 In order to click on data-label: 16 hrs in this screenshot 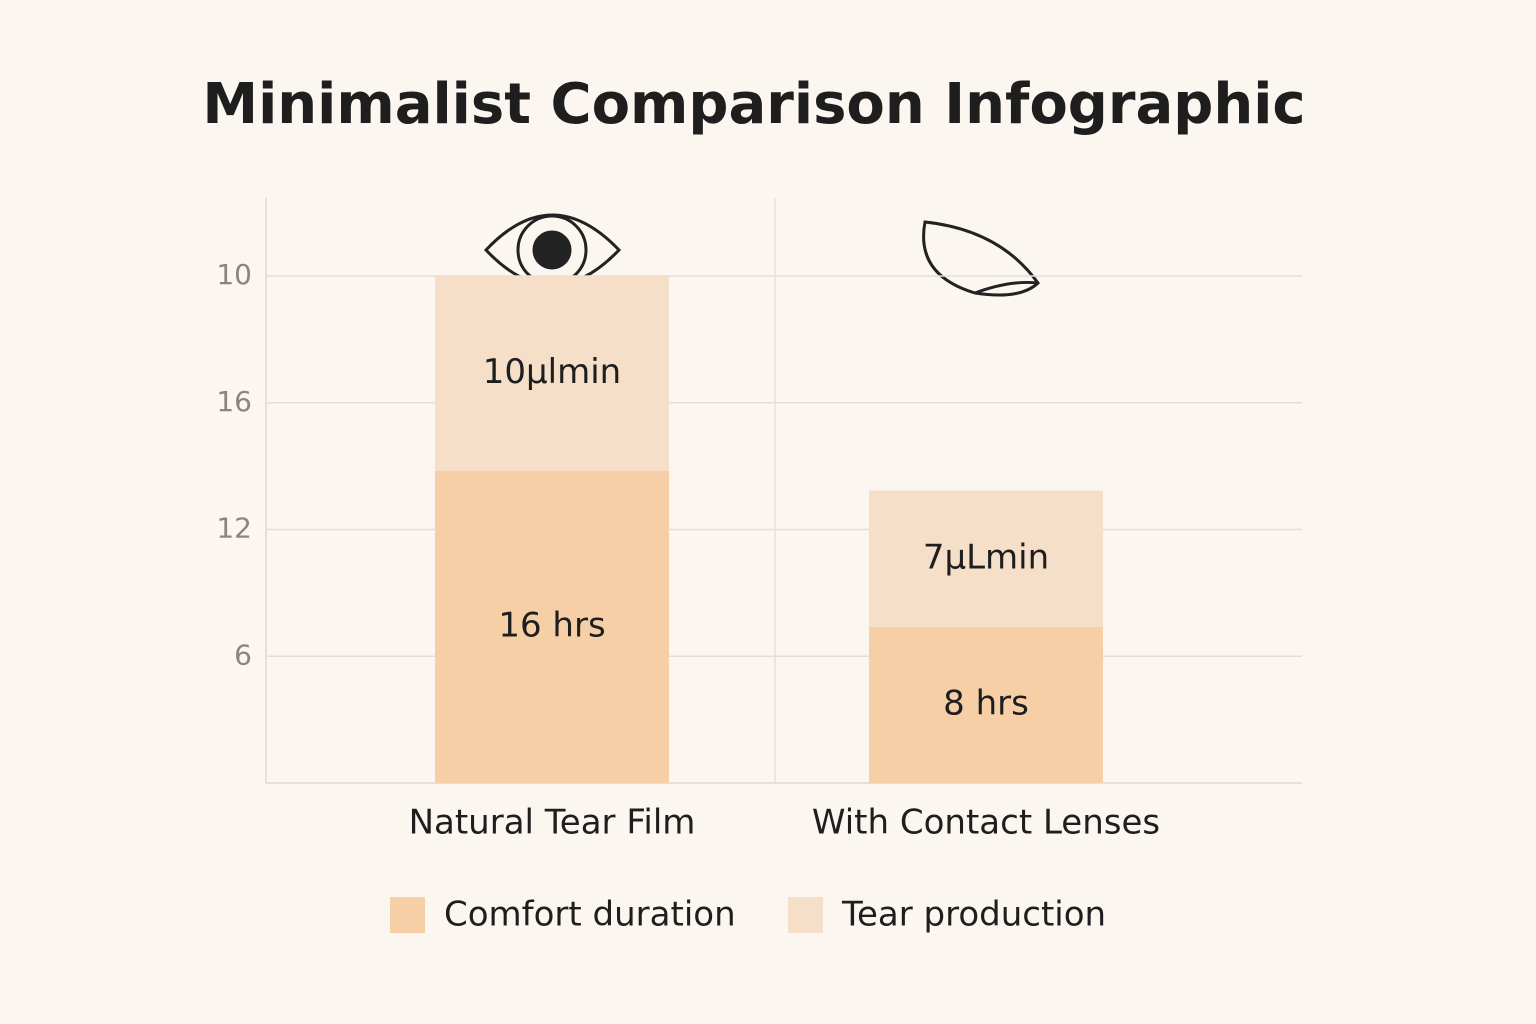, I will do `click(551, 626)`.